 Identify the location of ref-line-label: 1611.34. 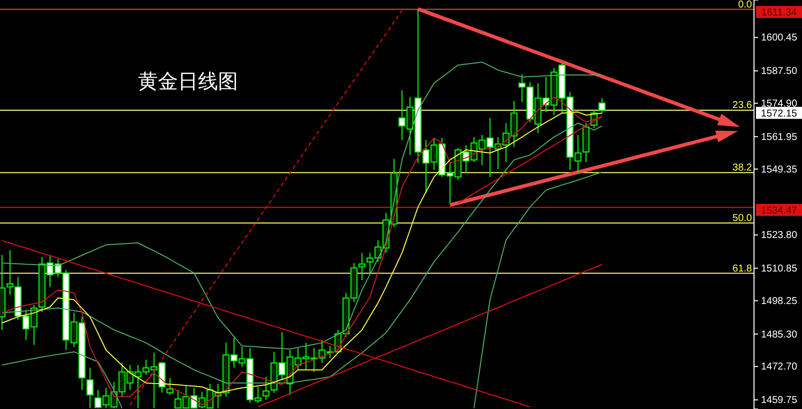
(779, 12).